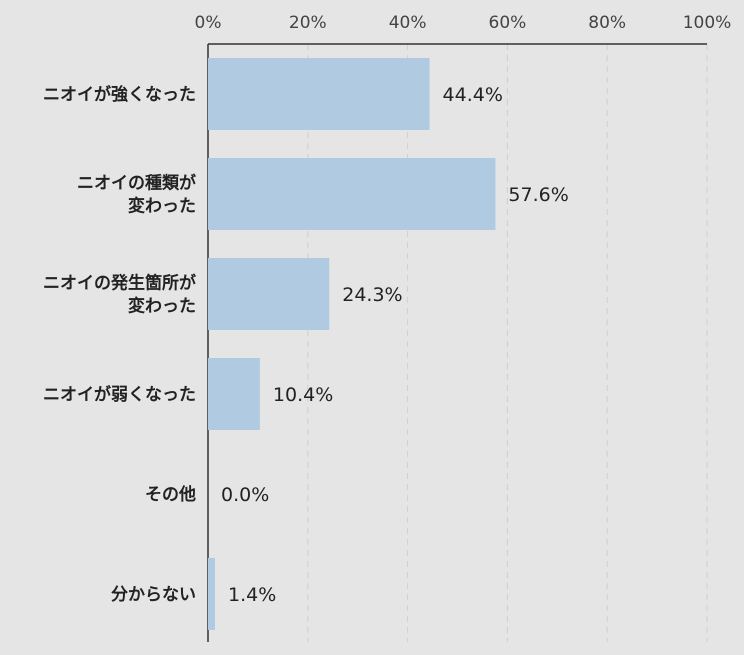 This screenshot has width=744, height=655. What do you see at coordinates (473, 95) in the screenshot?
I see `data-label: 44.4%` at bounding box center [473, 95].